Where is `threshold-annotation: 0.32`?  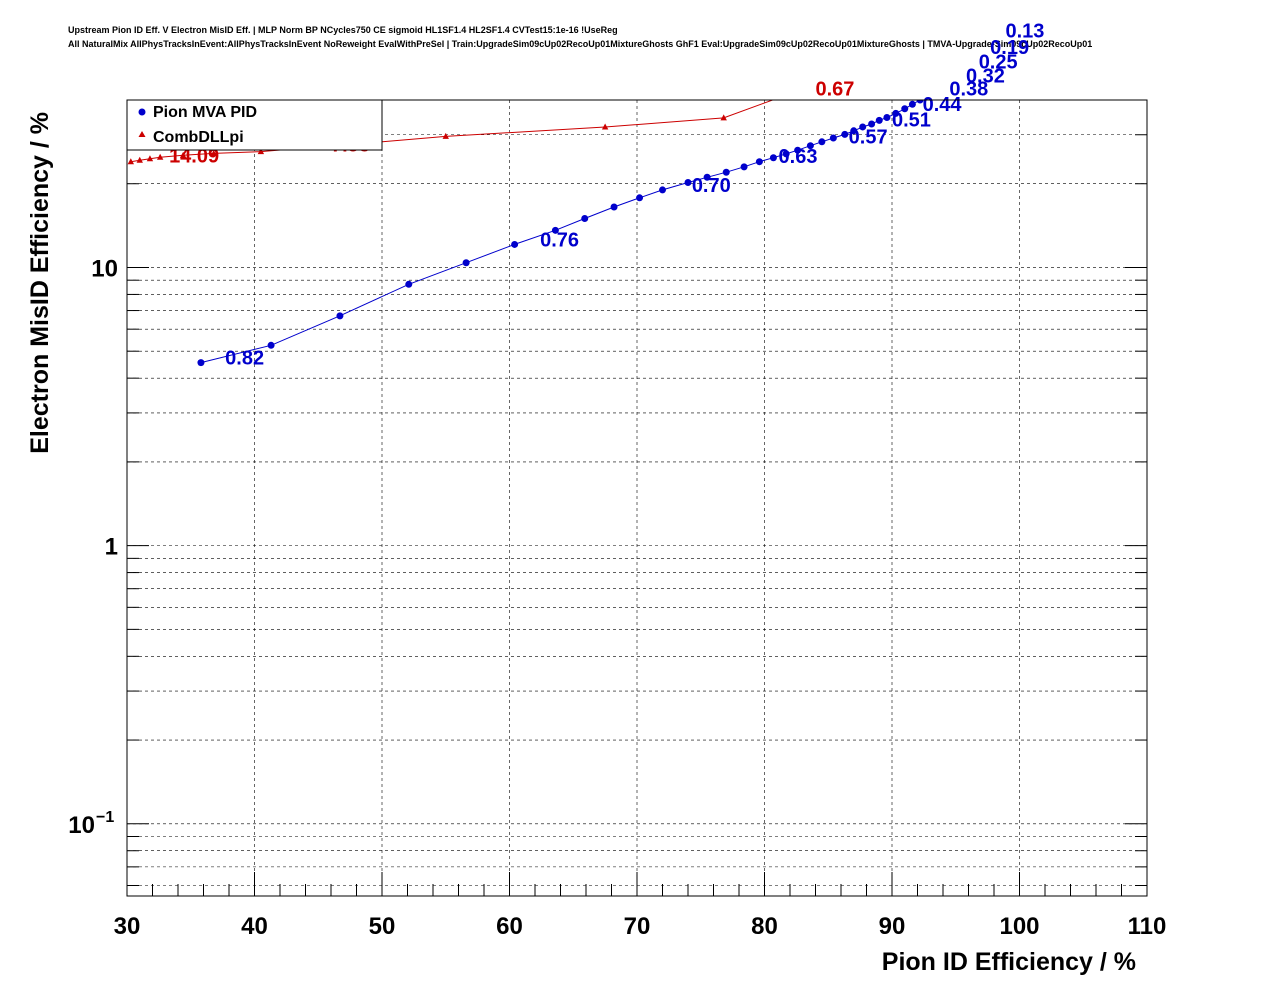 threshold-annotation: 0.32 is located at coordinates (985, 76).